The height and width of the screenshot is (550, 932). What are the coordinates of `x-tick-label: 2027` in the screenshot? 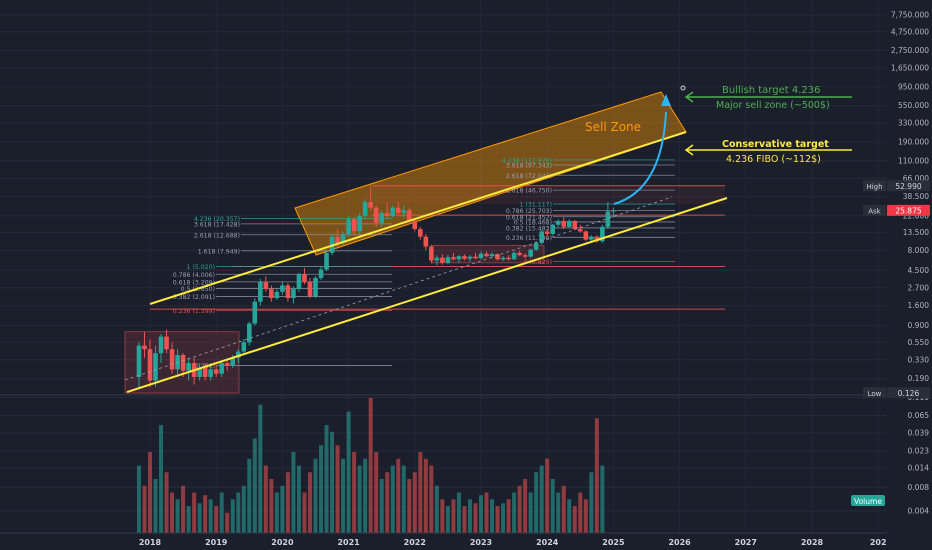 It's located at (746, 542).